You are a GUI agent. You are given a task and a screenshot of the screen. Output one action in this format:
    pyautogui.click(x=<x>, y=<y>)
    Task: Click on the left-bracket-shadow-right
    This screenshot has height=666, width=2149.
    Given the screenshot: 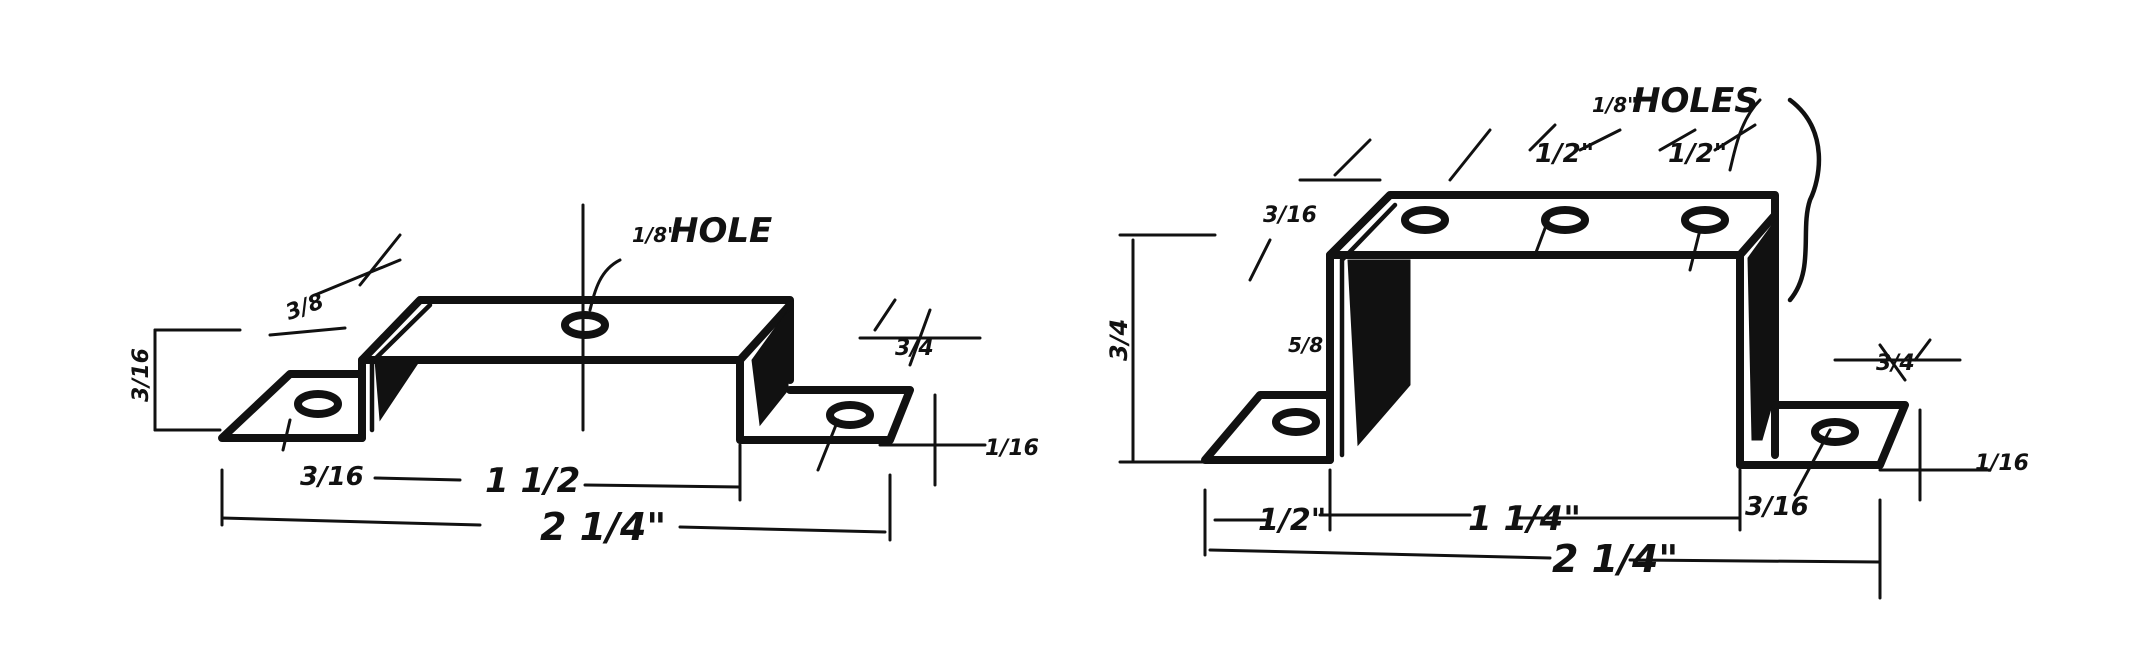 What is the action you would take?
    pyautogui.click(x=770, y=367)
    